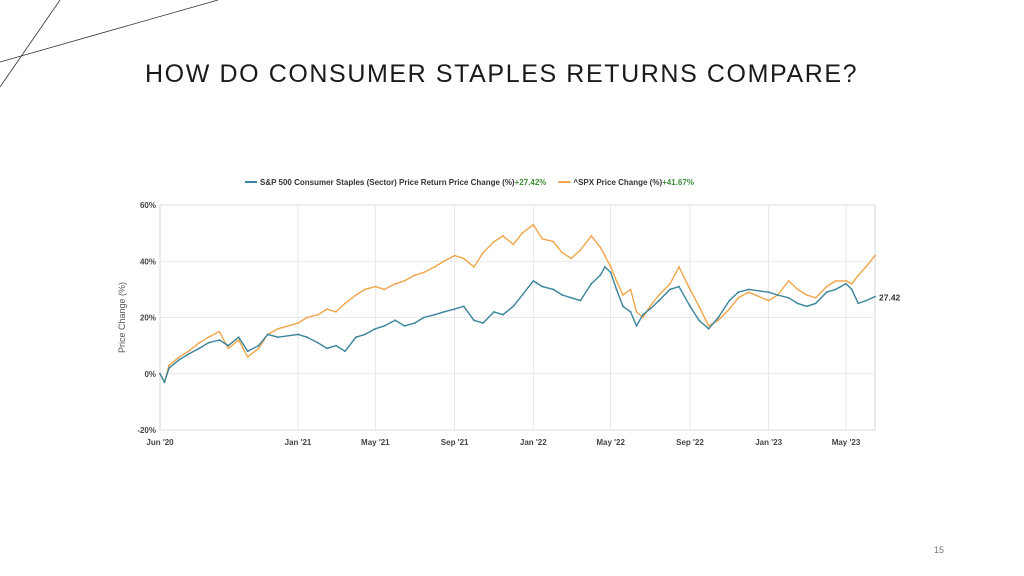 This screenshot has height=576, width=1024. What do you see at coordinates (768, 442) in the screenshot?
I see `x-tick-label: Jan '23` at bounding box center [768, 442].